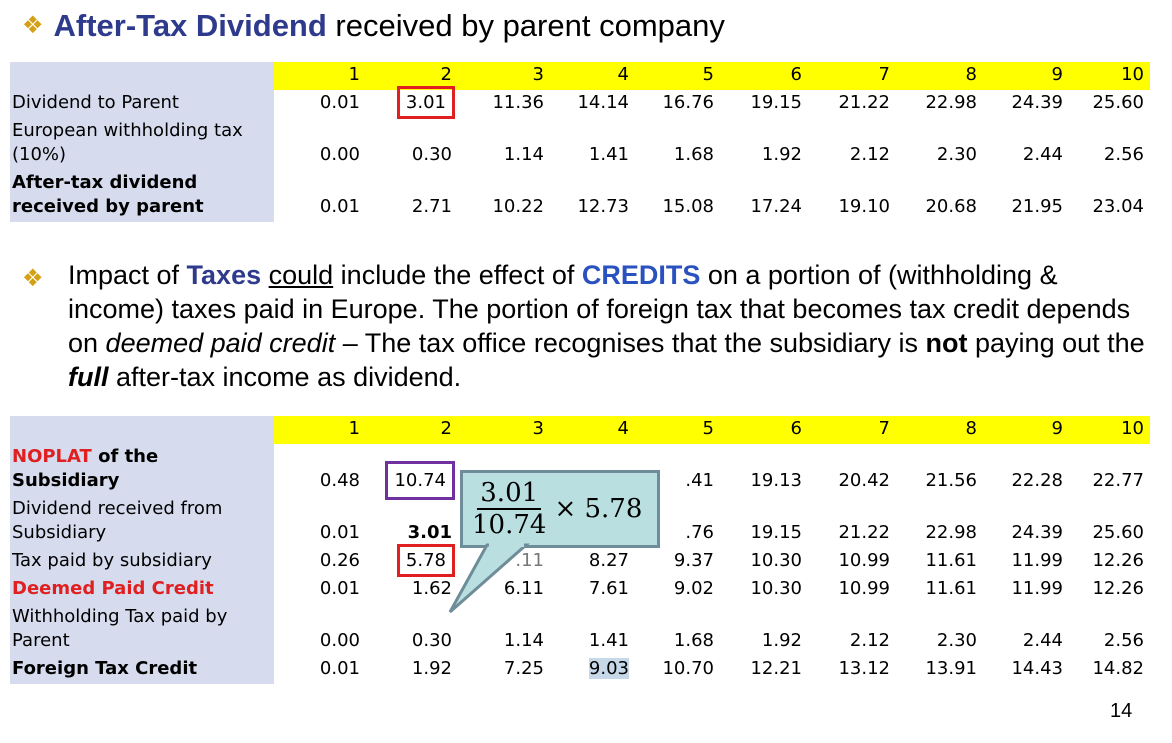  What do you see at coordinates (699, 480) in the screenshot?
I see `cell: .41` at bounding box center [699, 480].